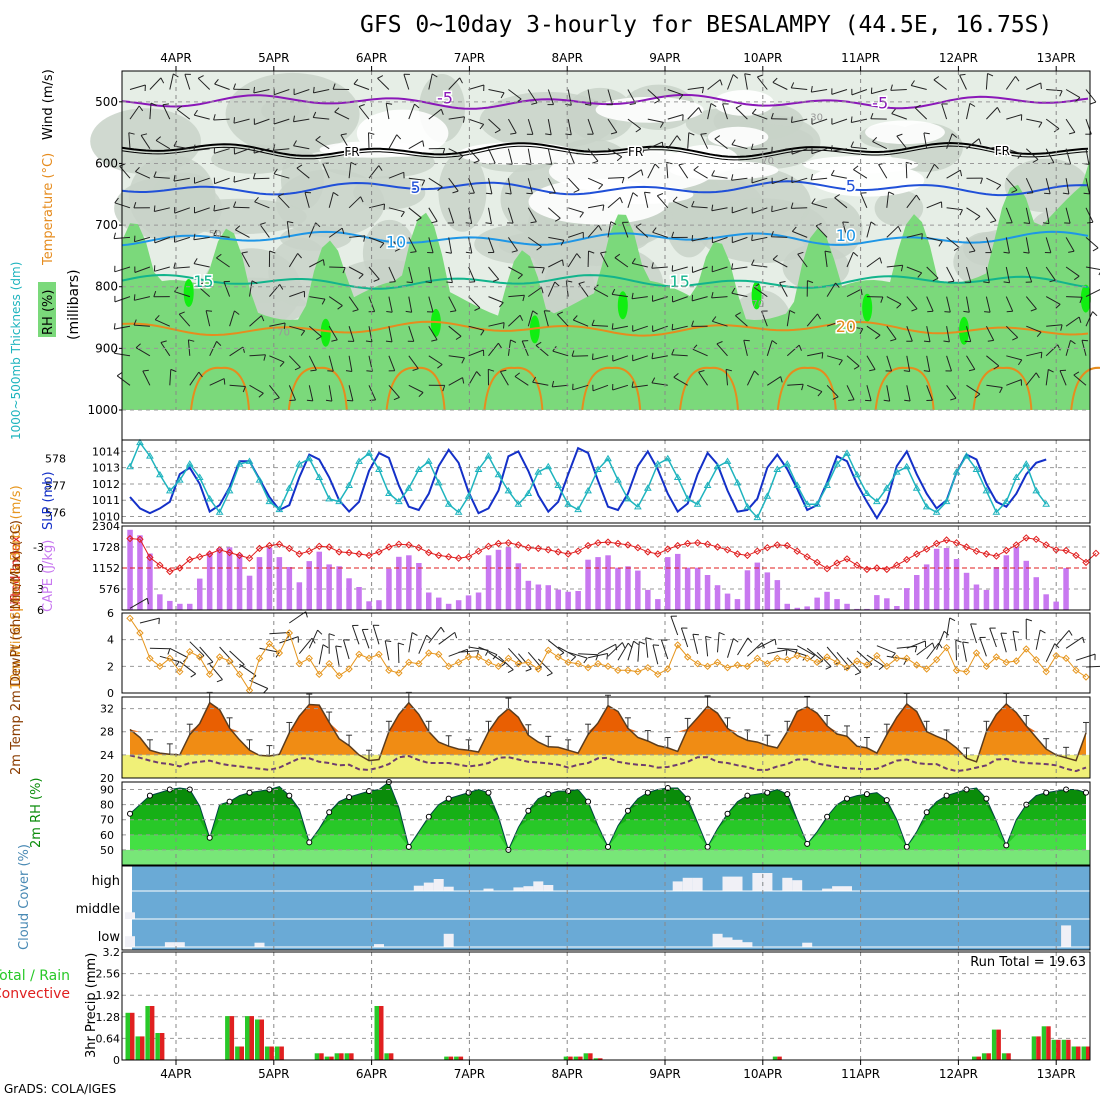  I want to click on run-total-label: Run Total = 19.63, so click(1028, 962).